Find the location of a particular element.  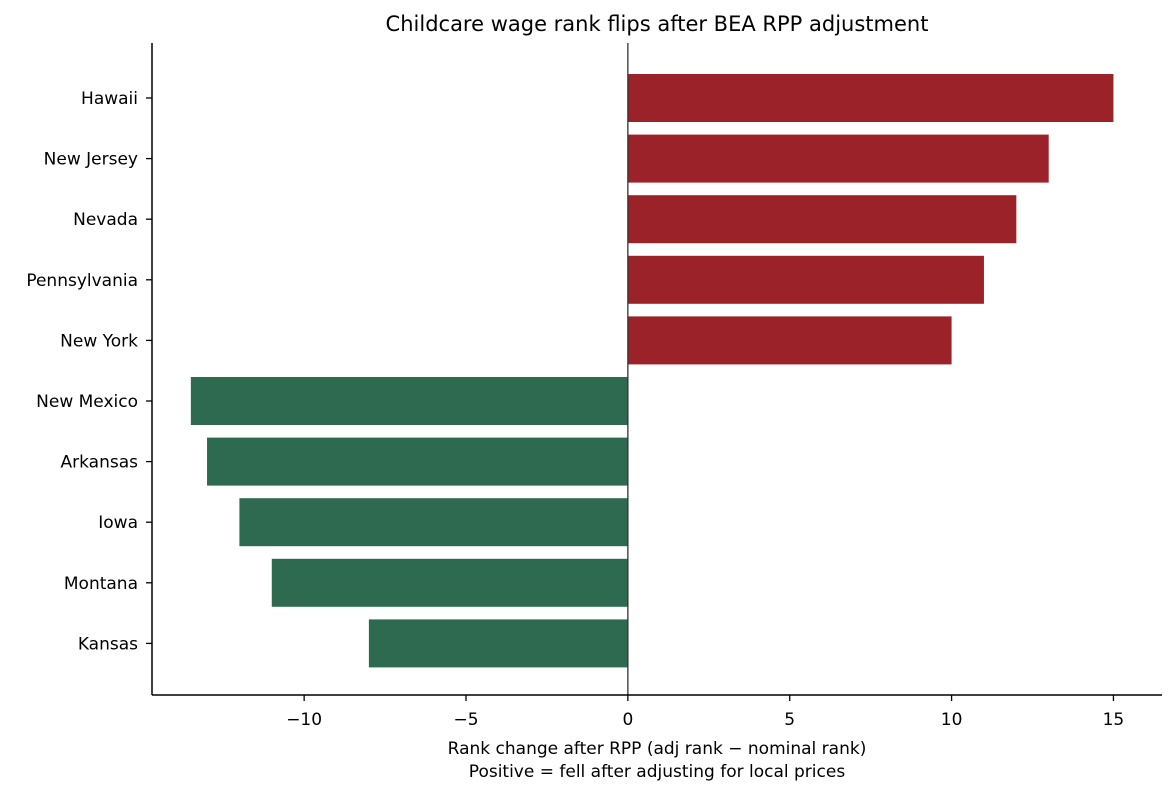

y-tick-label-new-jersey: New Jersey is located at coordinates (91, 160).